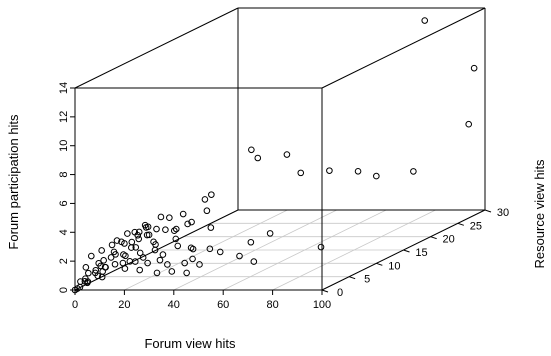 This screenshot has width=551, height=356. Describe the element at coordinates (64, 232) in the screenshot. I see `z-tick-label: 4` at that location.